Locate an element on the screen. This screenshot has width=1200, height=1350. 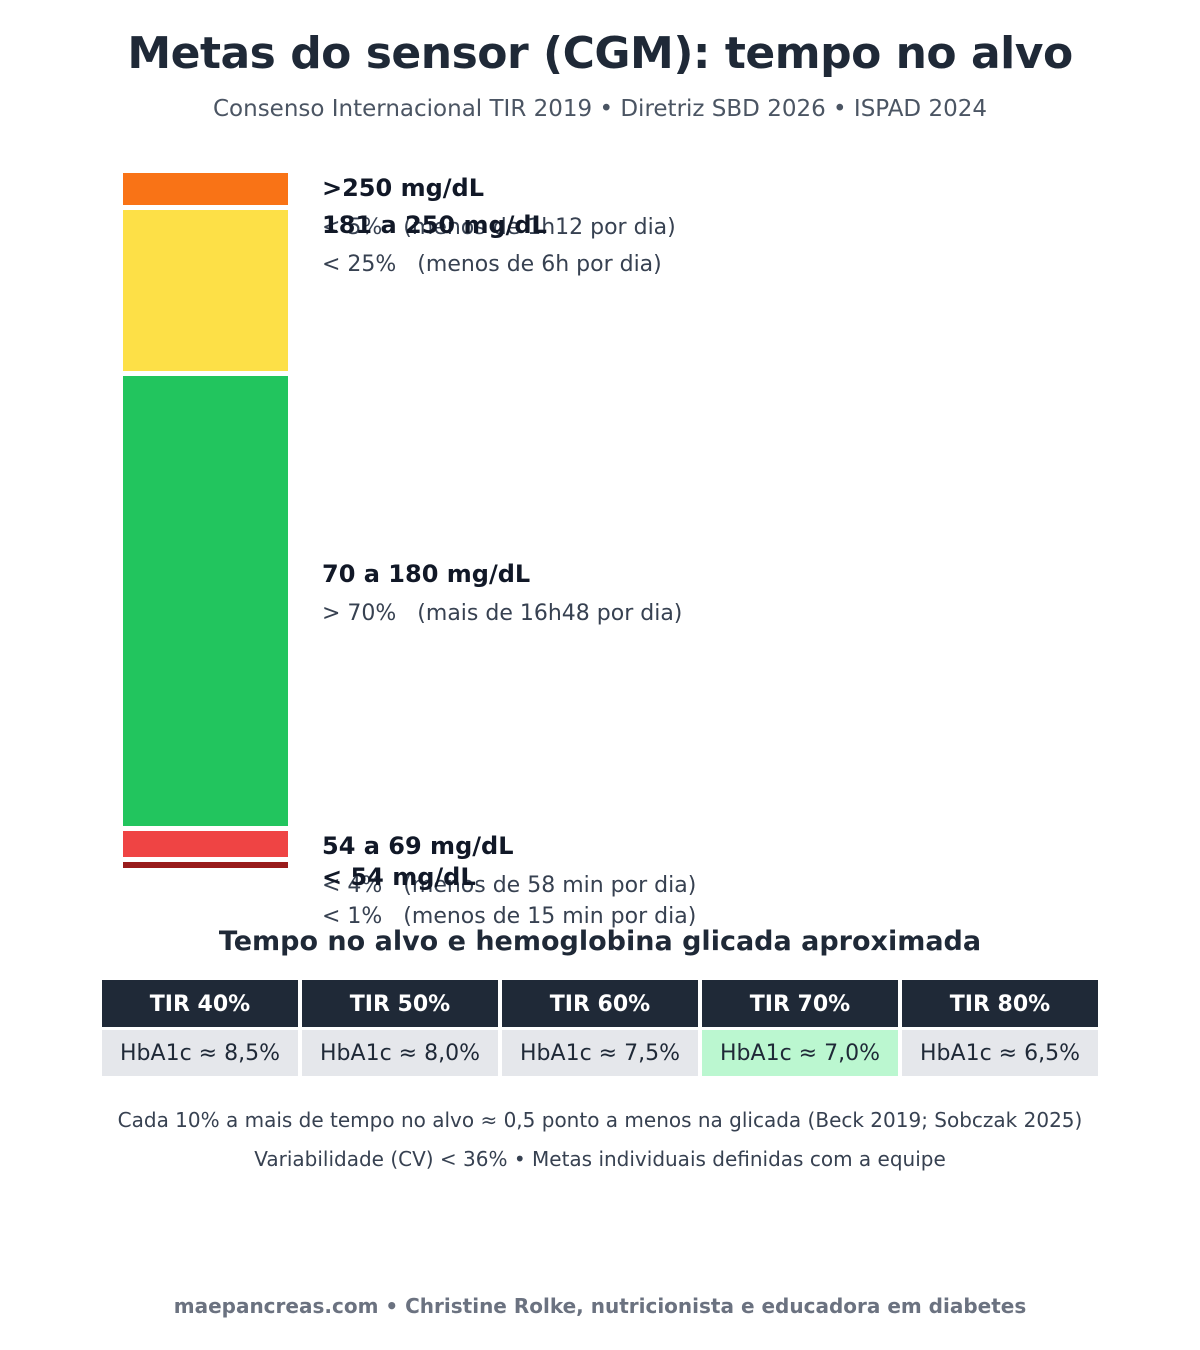
segment-range: < 54 mg/dL is located at coordinates (399, 877).